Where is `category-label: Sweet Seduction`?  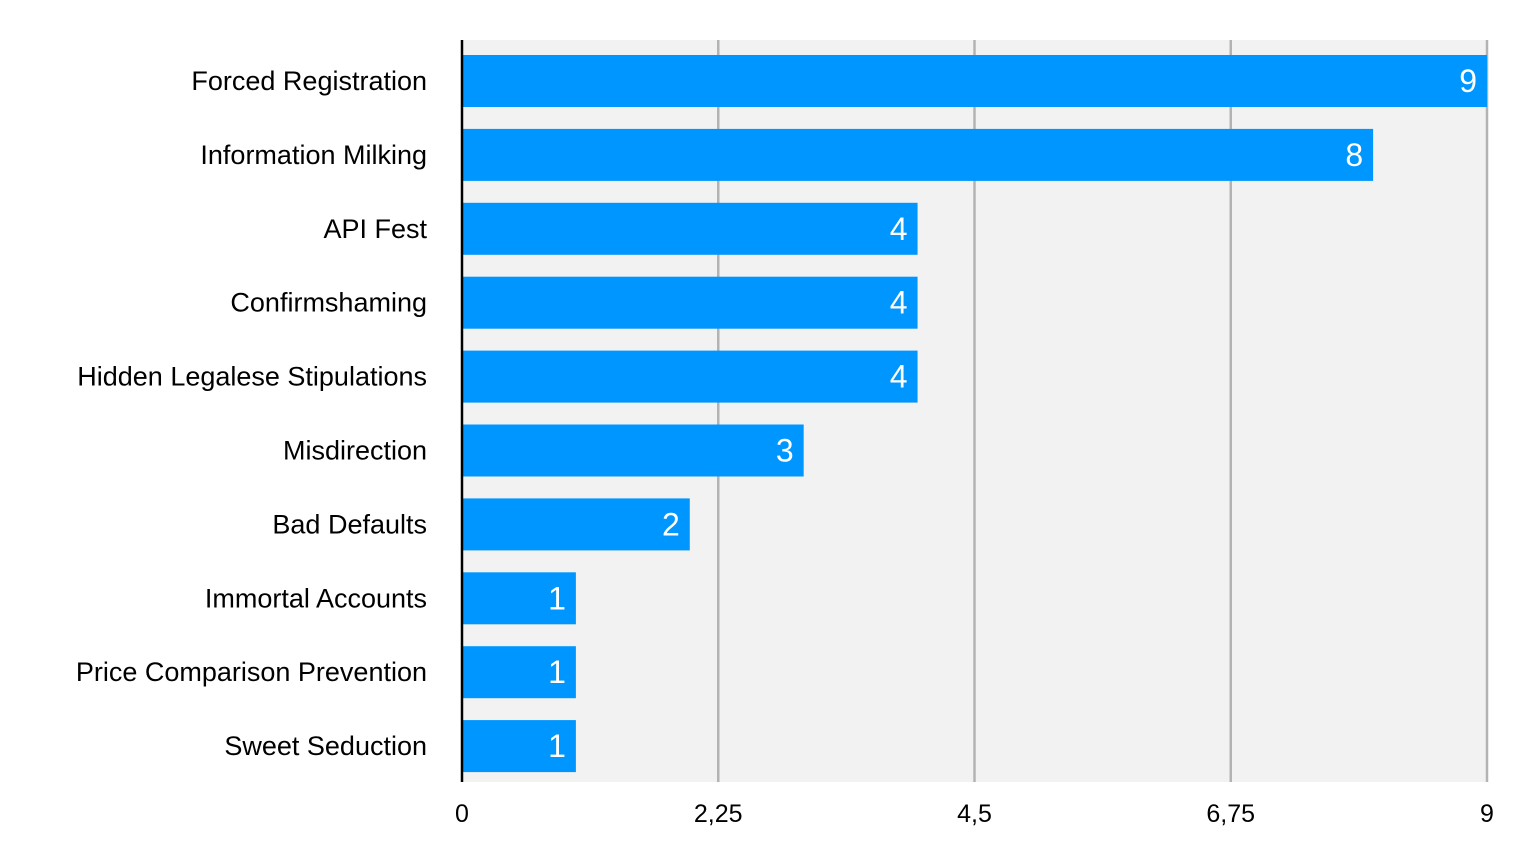
category-label: Sweet Seduction is located at coordinates (325, 746).